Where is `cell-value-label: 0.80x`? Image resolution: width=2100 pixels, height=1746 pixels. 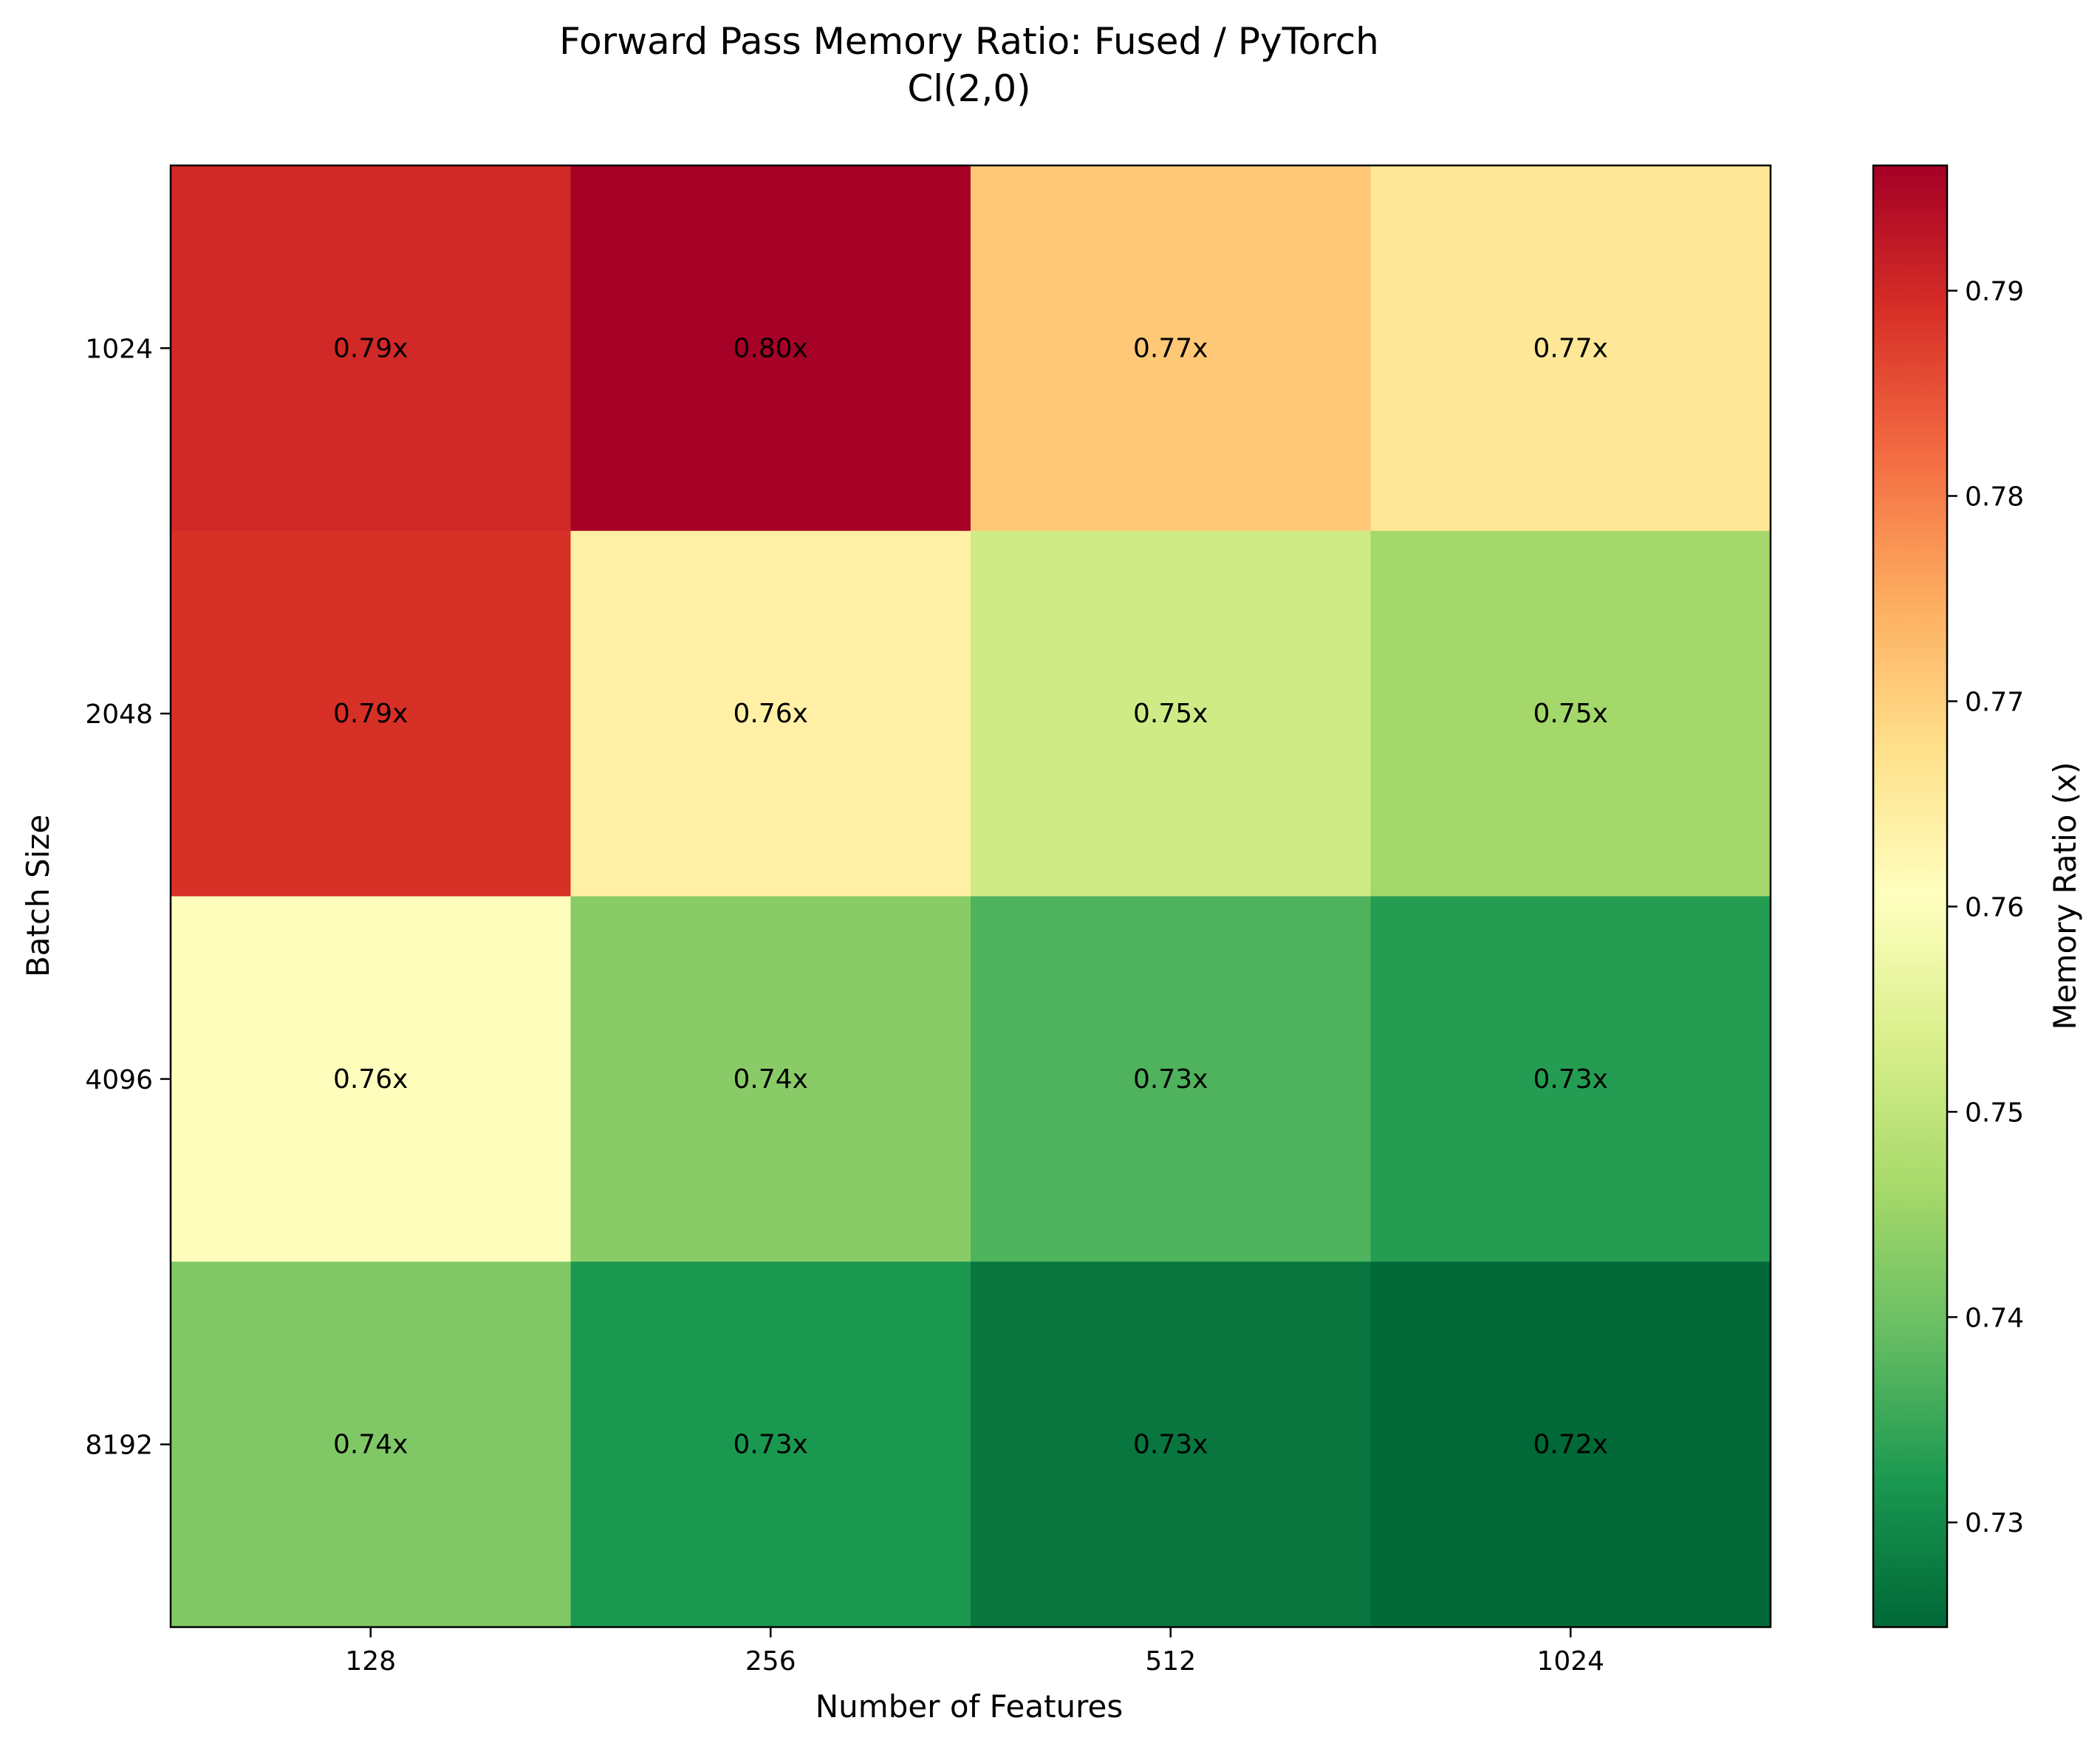
cell-value-label: 0.80x is located at coordinates (770, 348).